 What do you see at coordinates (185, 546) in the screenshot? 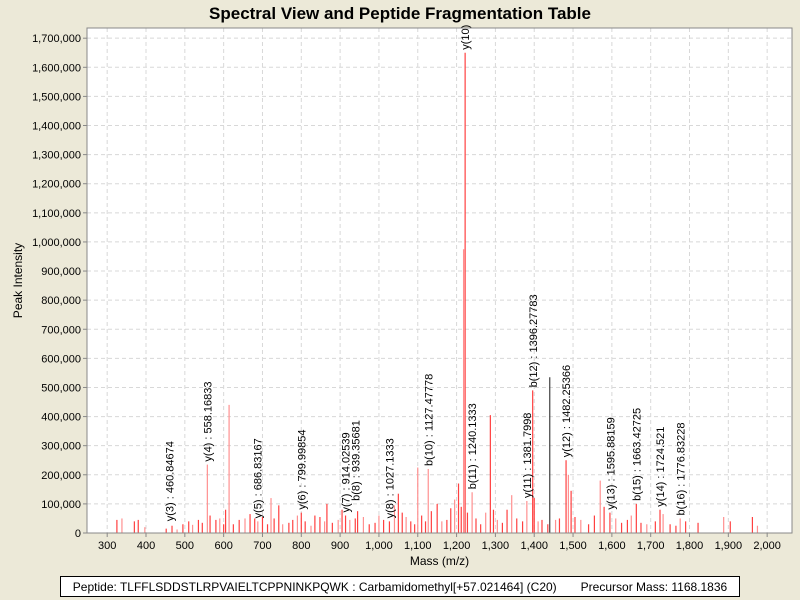
I see `x-tick-label: 500` at bounding box center [185, 546].